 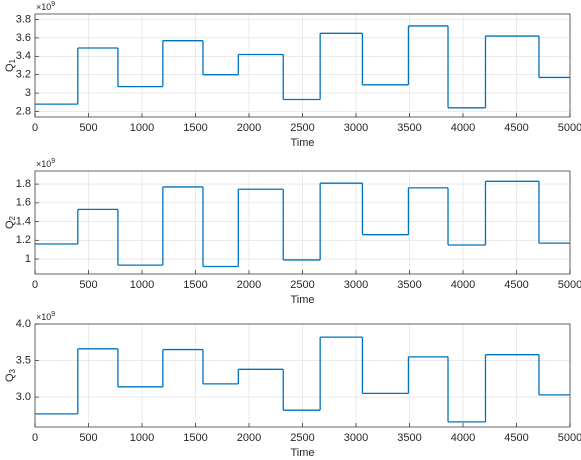 I want to click on y-axis-label: Q2, so click(x=10, y=222).